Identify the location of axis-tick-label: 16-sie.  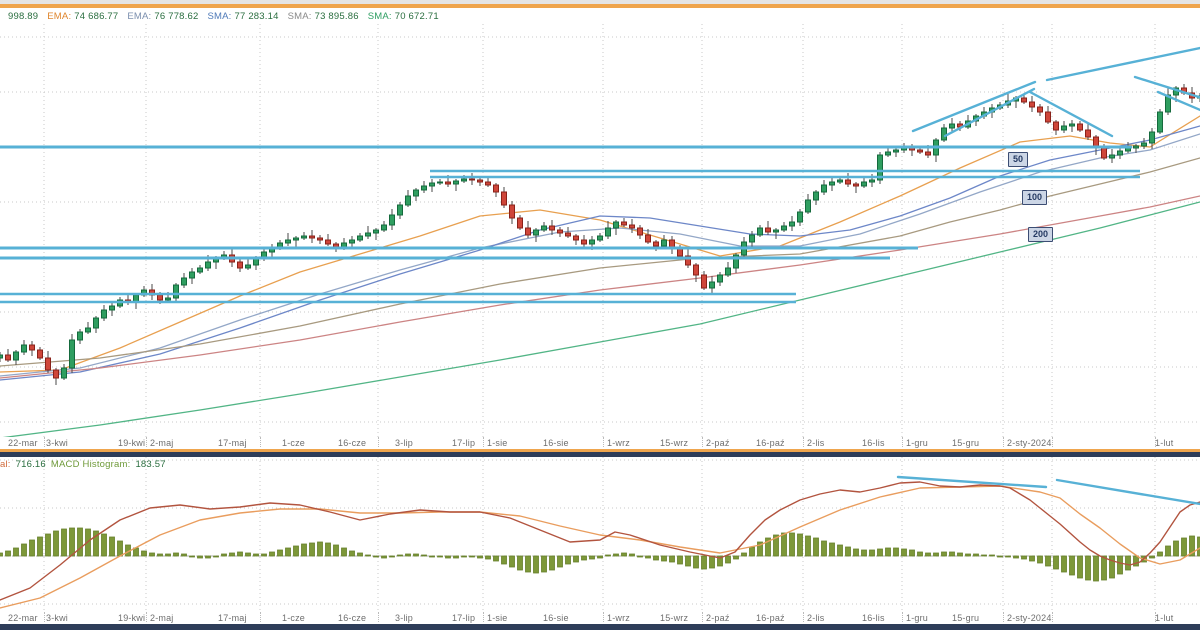
(556, 443).